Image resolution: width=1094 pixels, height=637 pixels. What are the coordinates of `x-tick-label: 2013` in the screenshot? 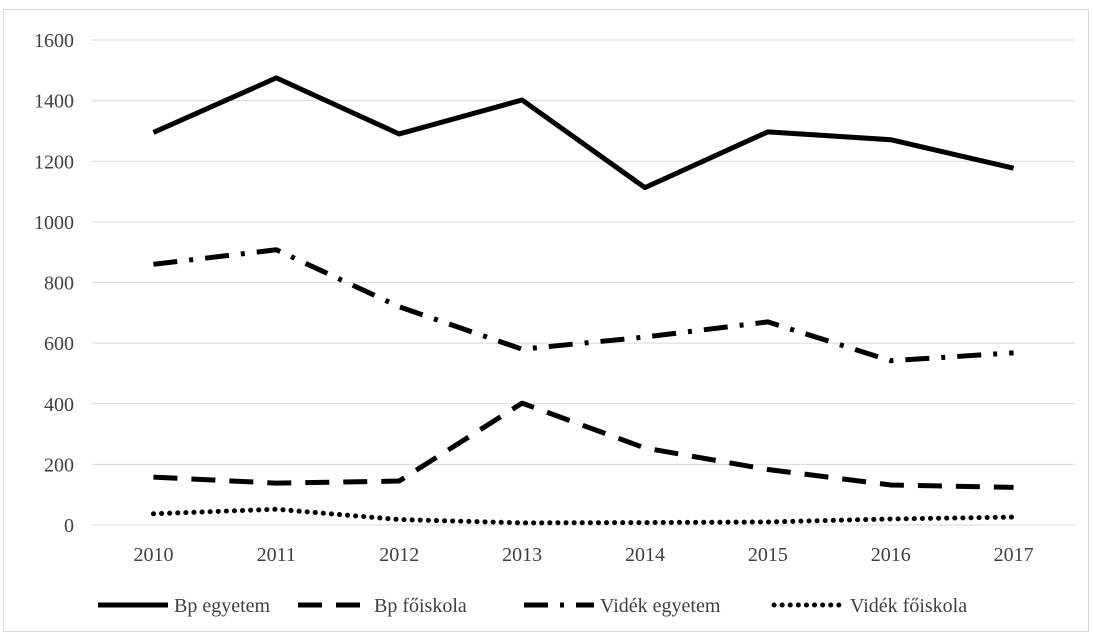 It's located at (522, 555).